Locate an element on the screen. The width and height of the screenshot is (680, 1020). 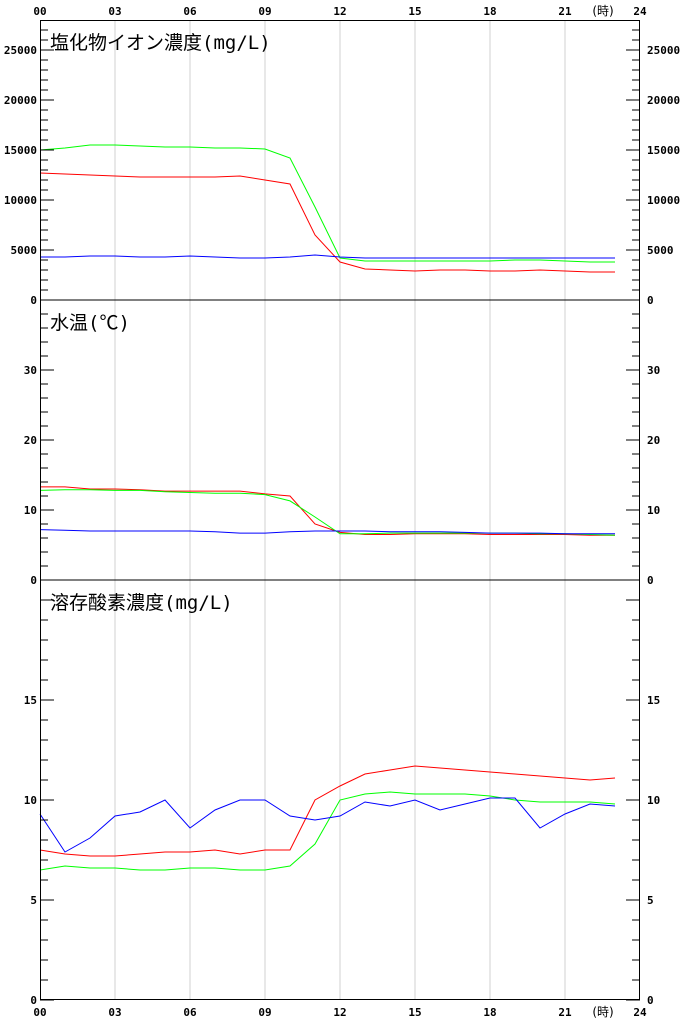
x-tick-label-top: 15 is located at coordinates (414, 11).